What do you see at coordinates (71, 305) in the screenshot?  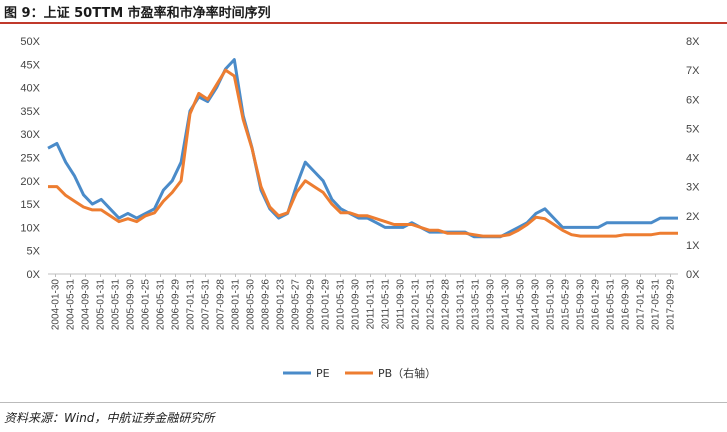 I see `x-tick-label: 2004-05-31` at bounding box center [71, 305].